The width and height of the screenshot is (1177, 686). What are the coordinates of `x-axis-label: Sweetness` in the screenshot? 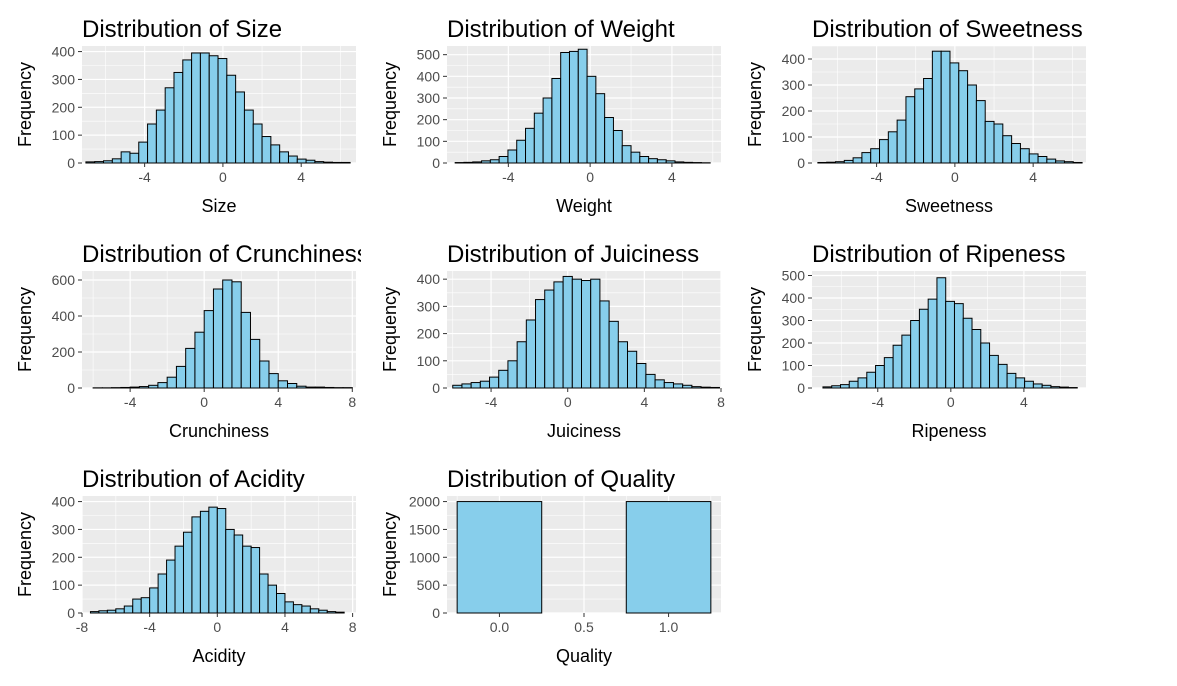 It's located at (949, 206).